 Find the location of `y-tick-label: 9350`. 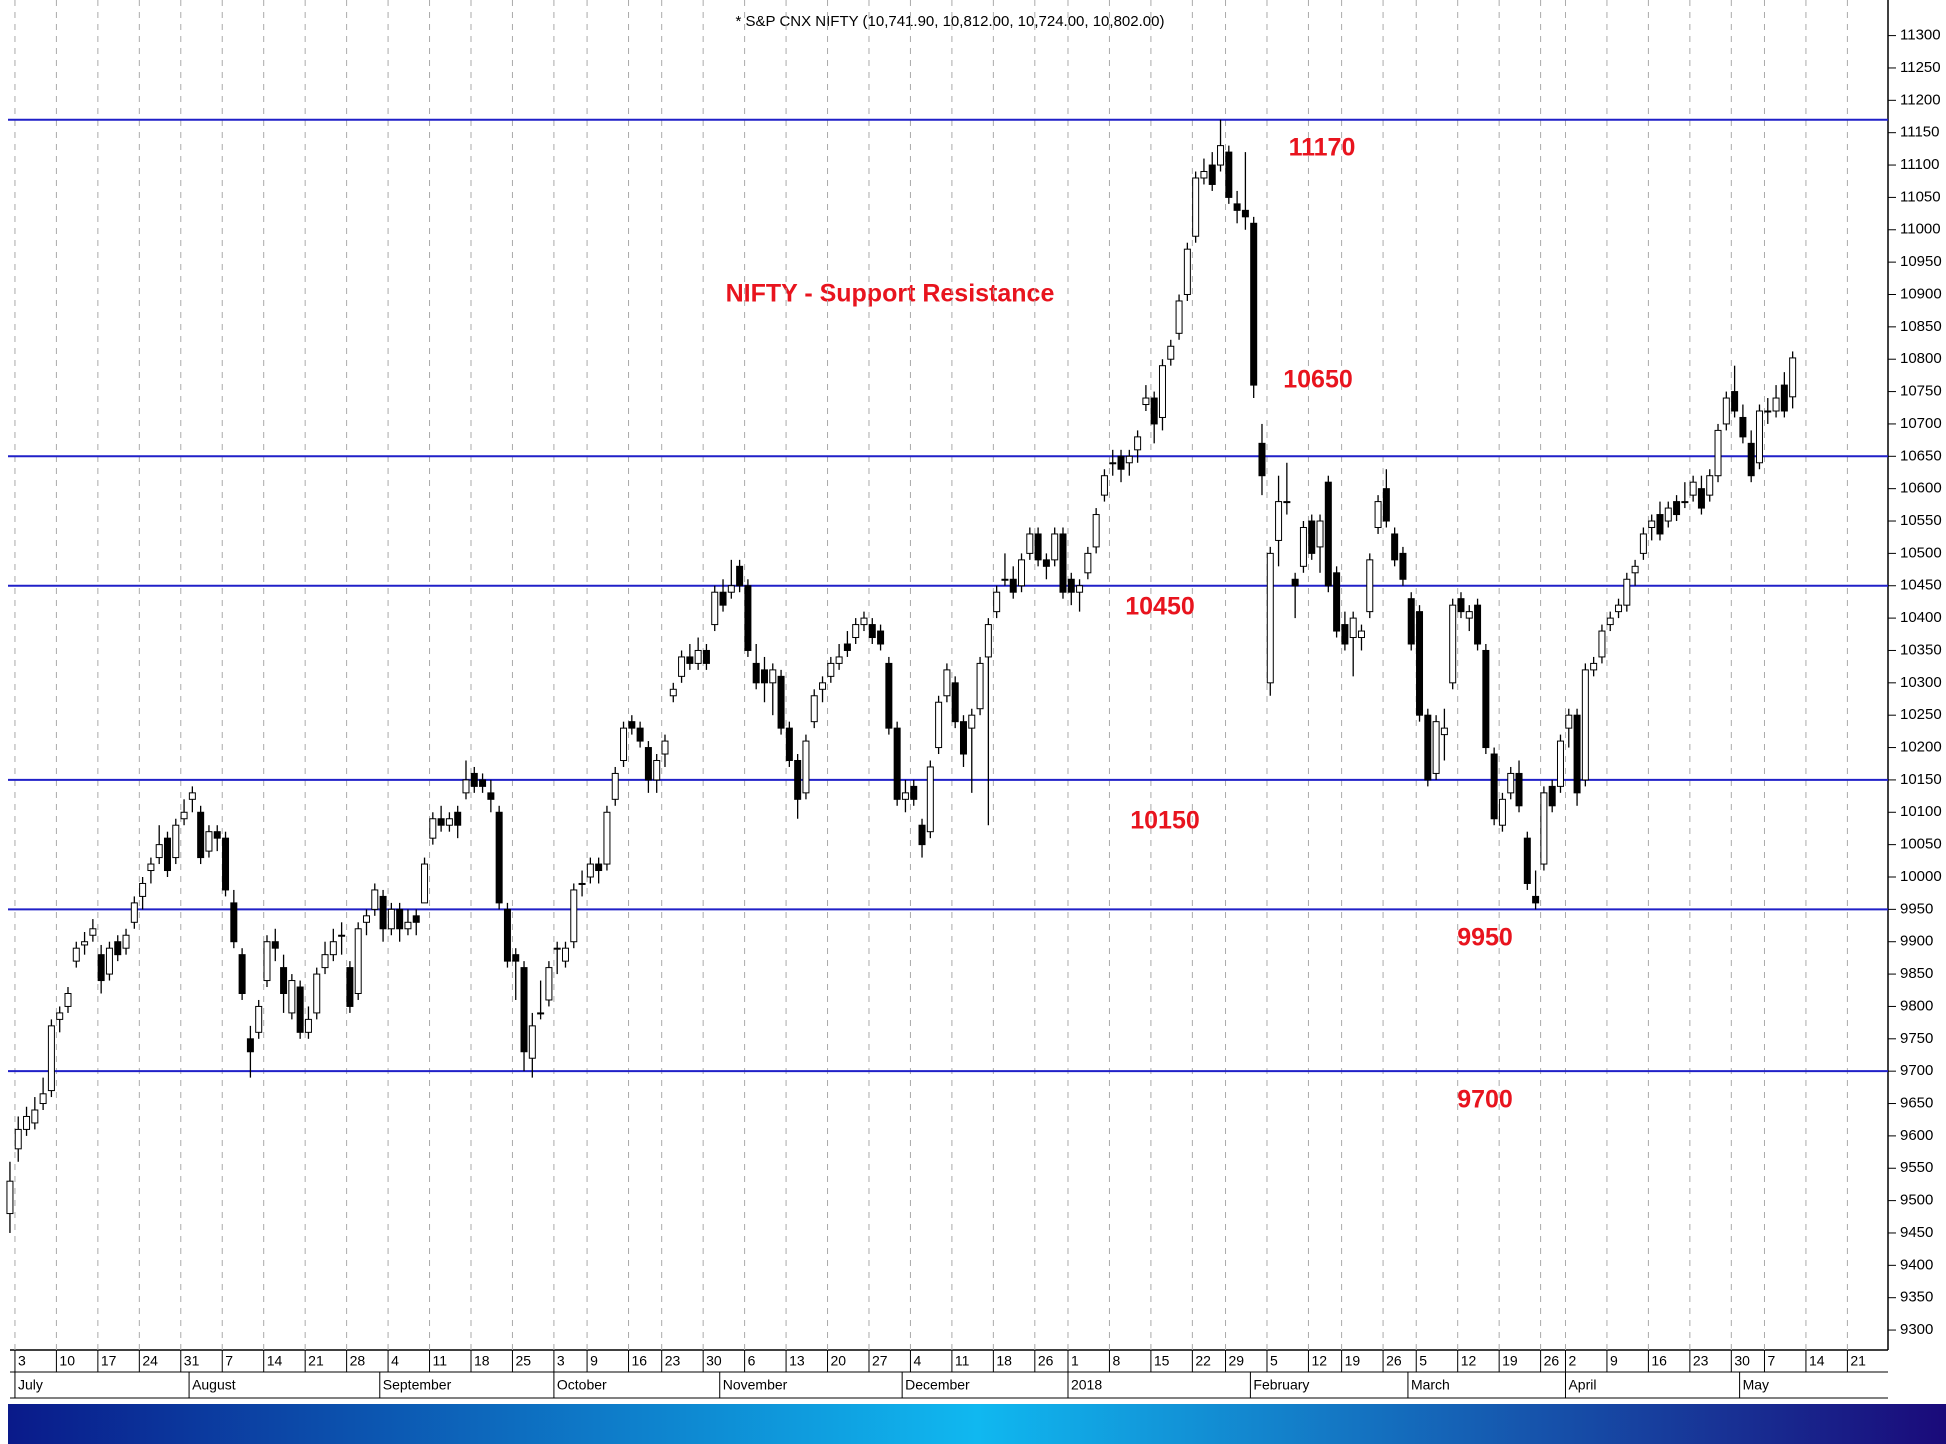

y-tick-label: 9350 is located at coordinates (1916, 1297).